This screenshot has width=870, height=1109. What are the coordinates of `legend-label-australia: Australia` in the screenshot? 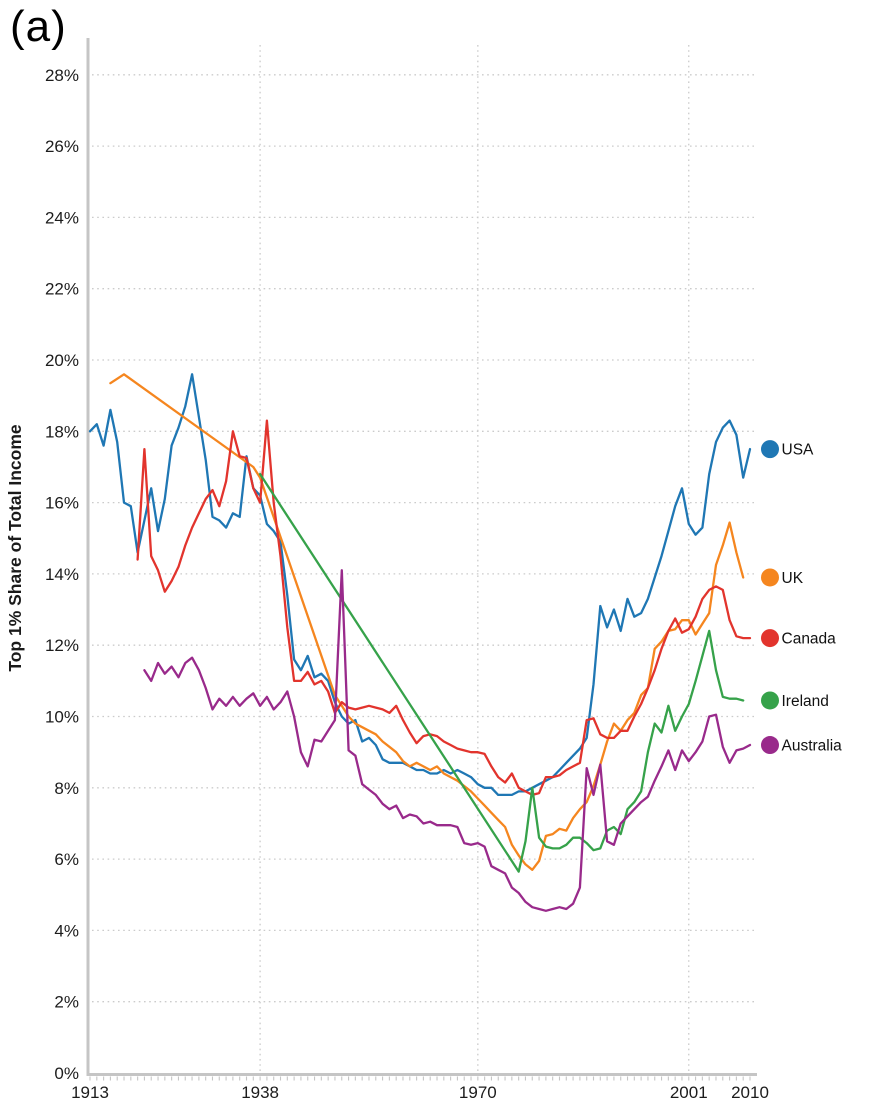 It's located at (812, 746).